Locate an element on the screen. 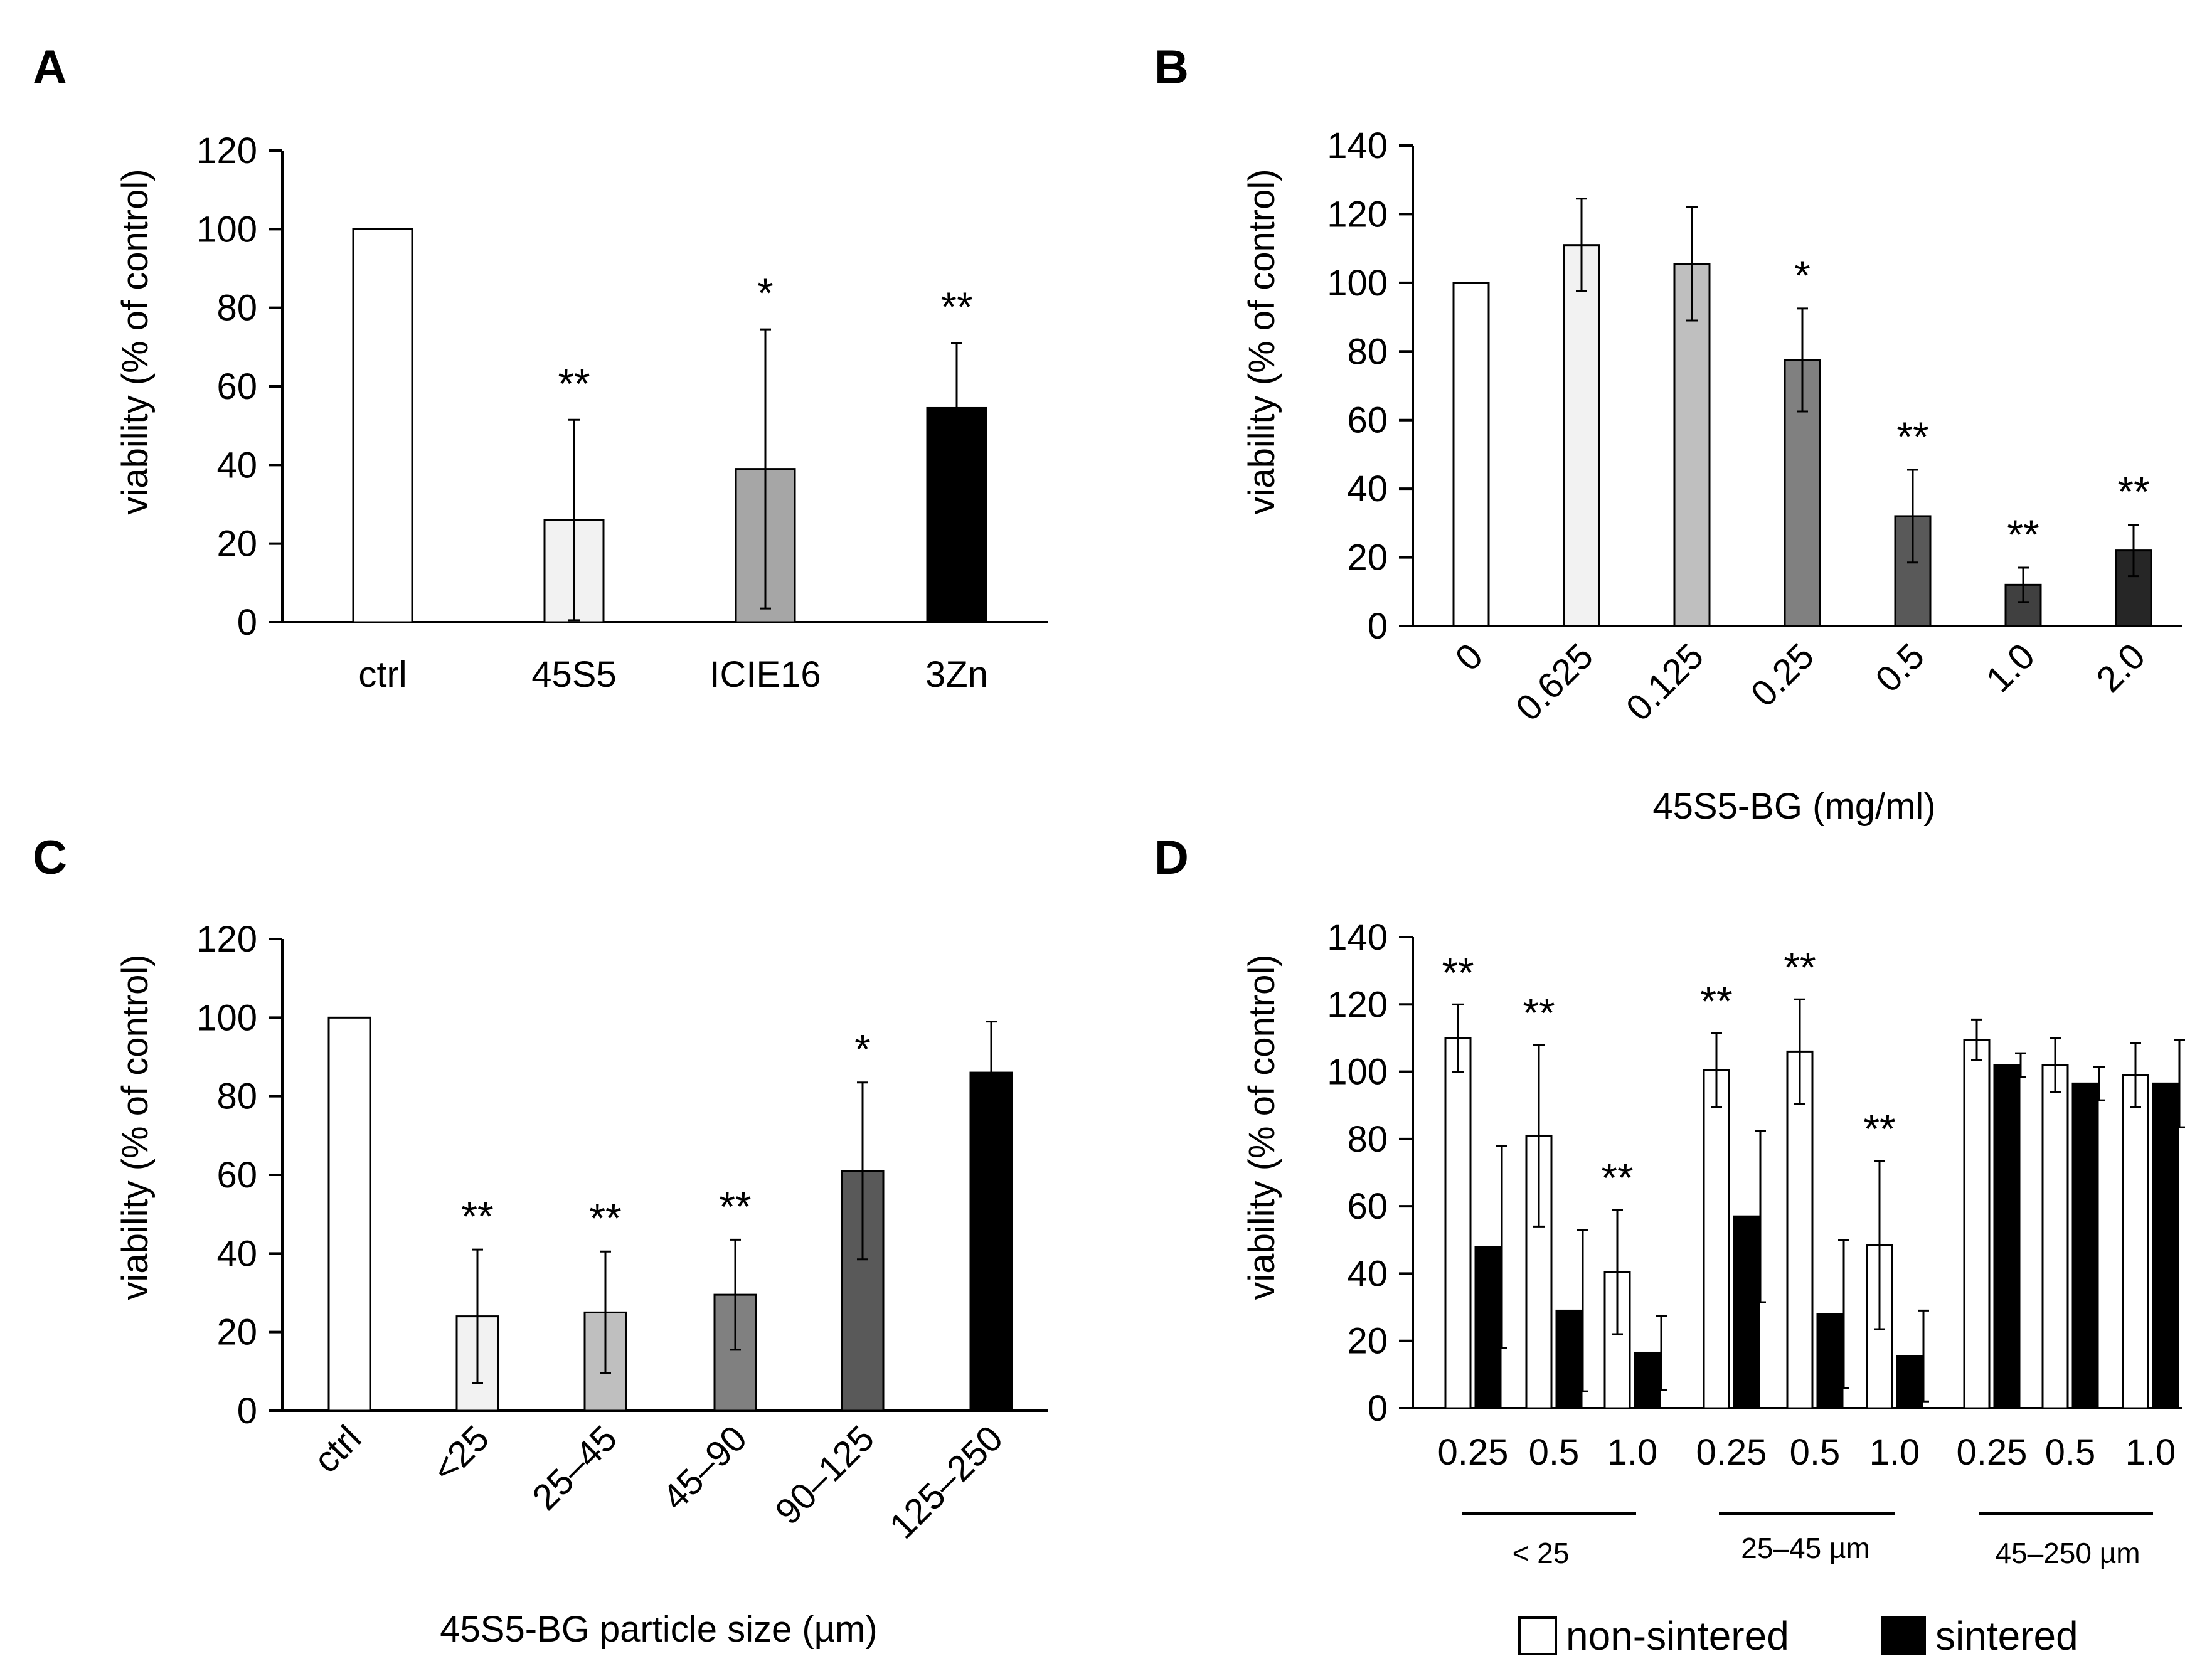  panel-b-x-tick-label: 0 is located at coordinates (1469, 657).